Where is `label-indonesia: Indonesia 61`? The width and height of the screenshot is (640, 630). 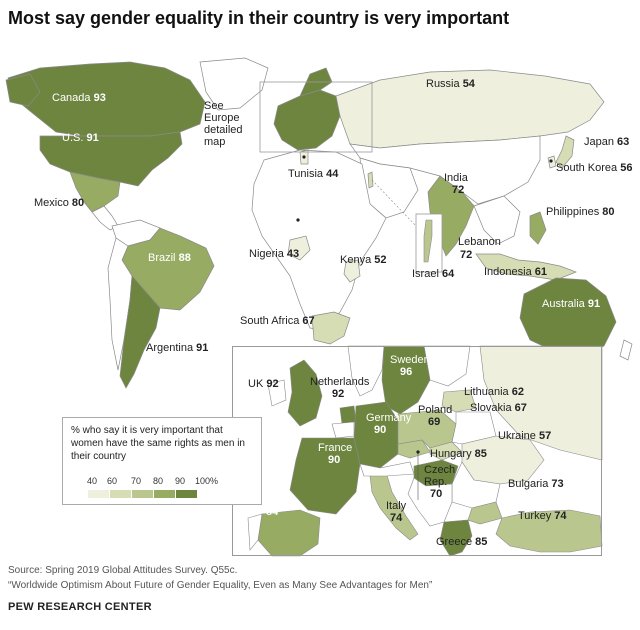
label-indonesia: Indonesia 61 is located at coordinates (516, 272).